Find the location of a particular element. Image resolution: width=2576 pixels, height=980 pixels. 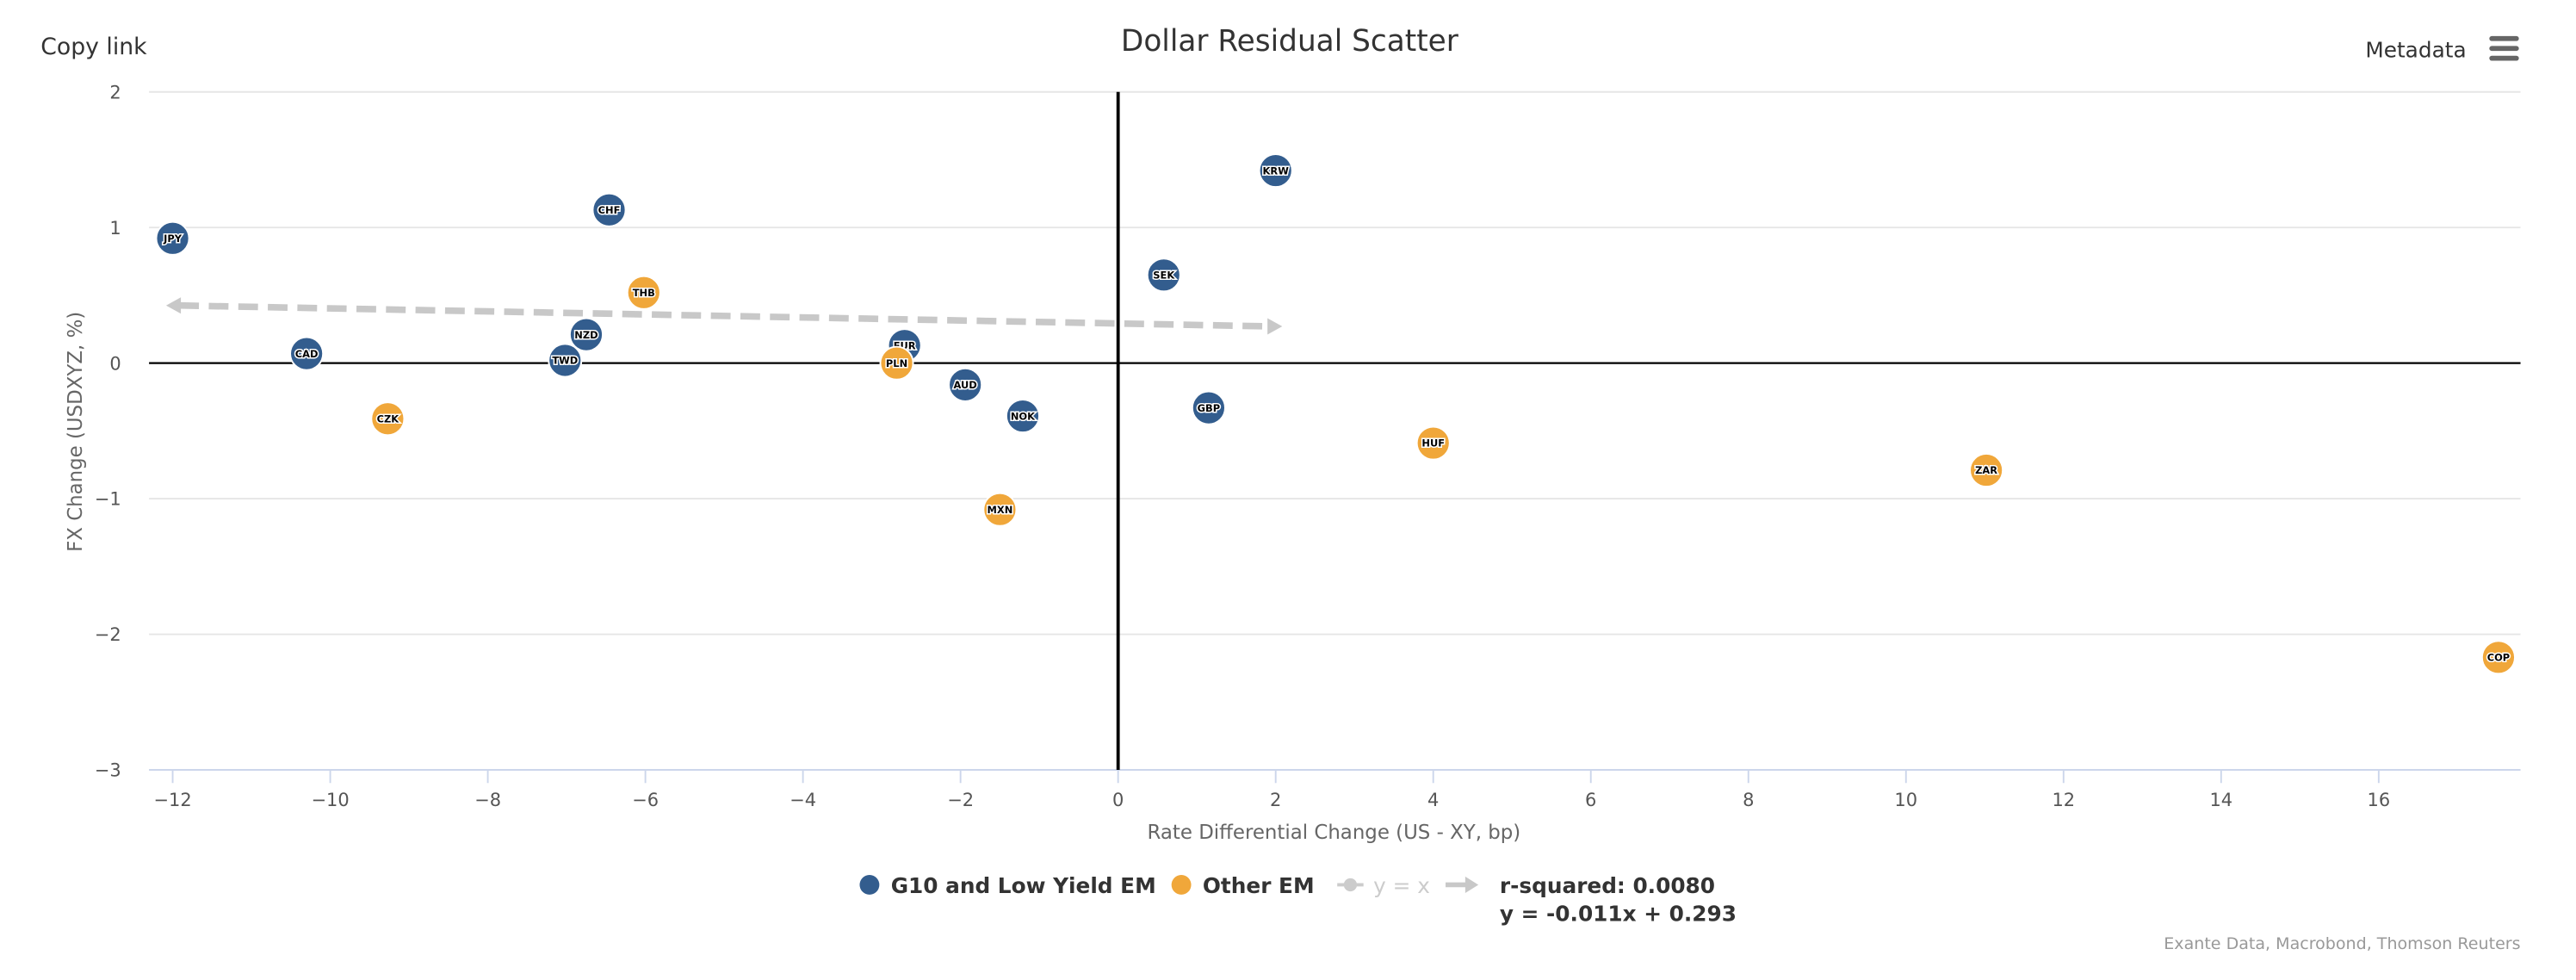

x-tick-label: 10 is located at coordinates (1906, 800).